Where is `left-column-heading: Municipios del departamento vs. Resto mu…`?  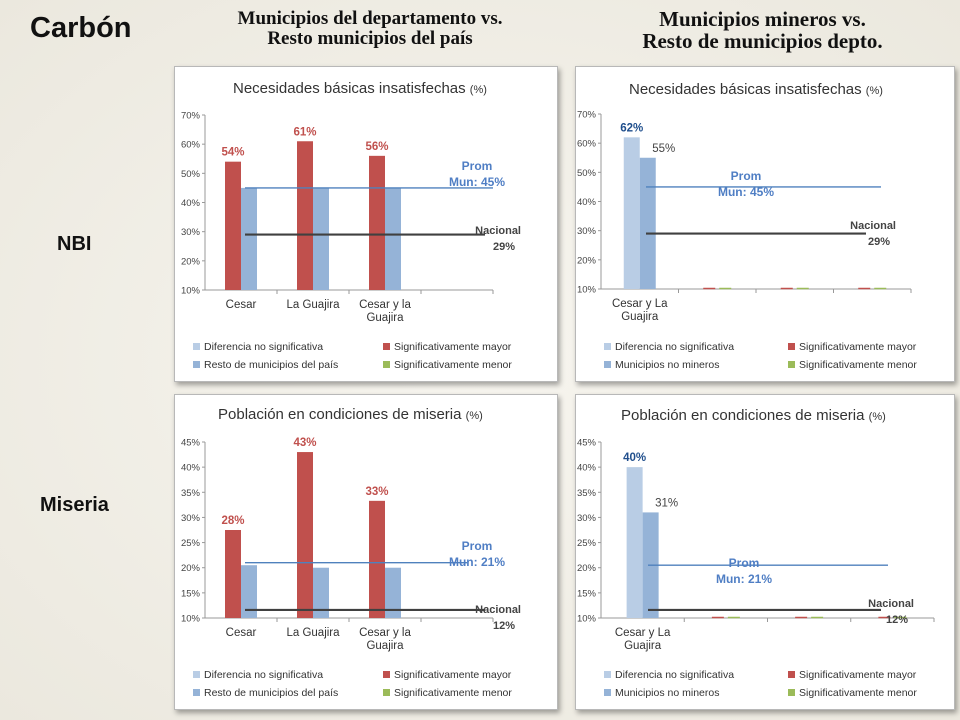
left-column-heading: Municipios del departamento vs. Resto mu… is located at coordinates (370, 29).